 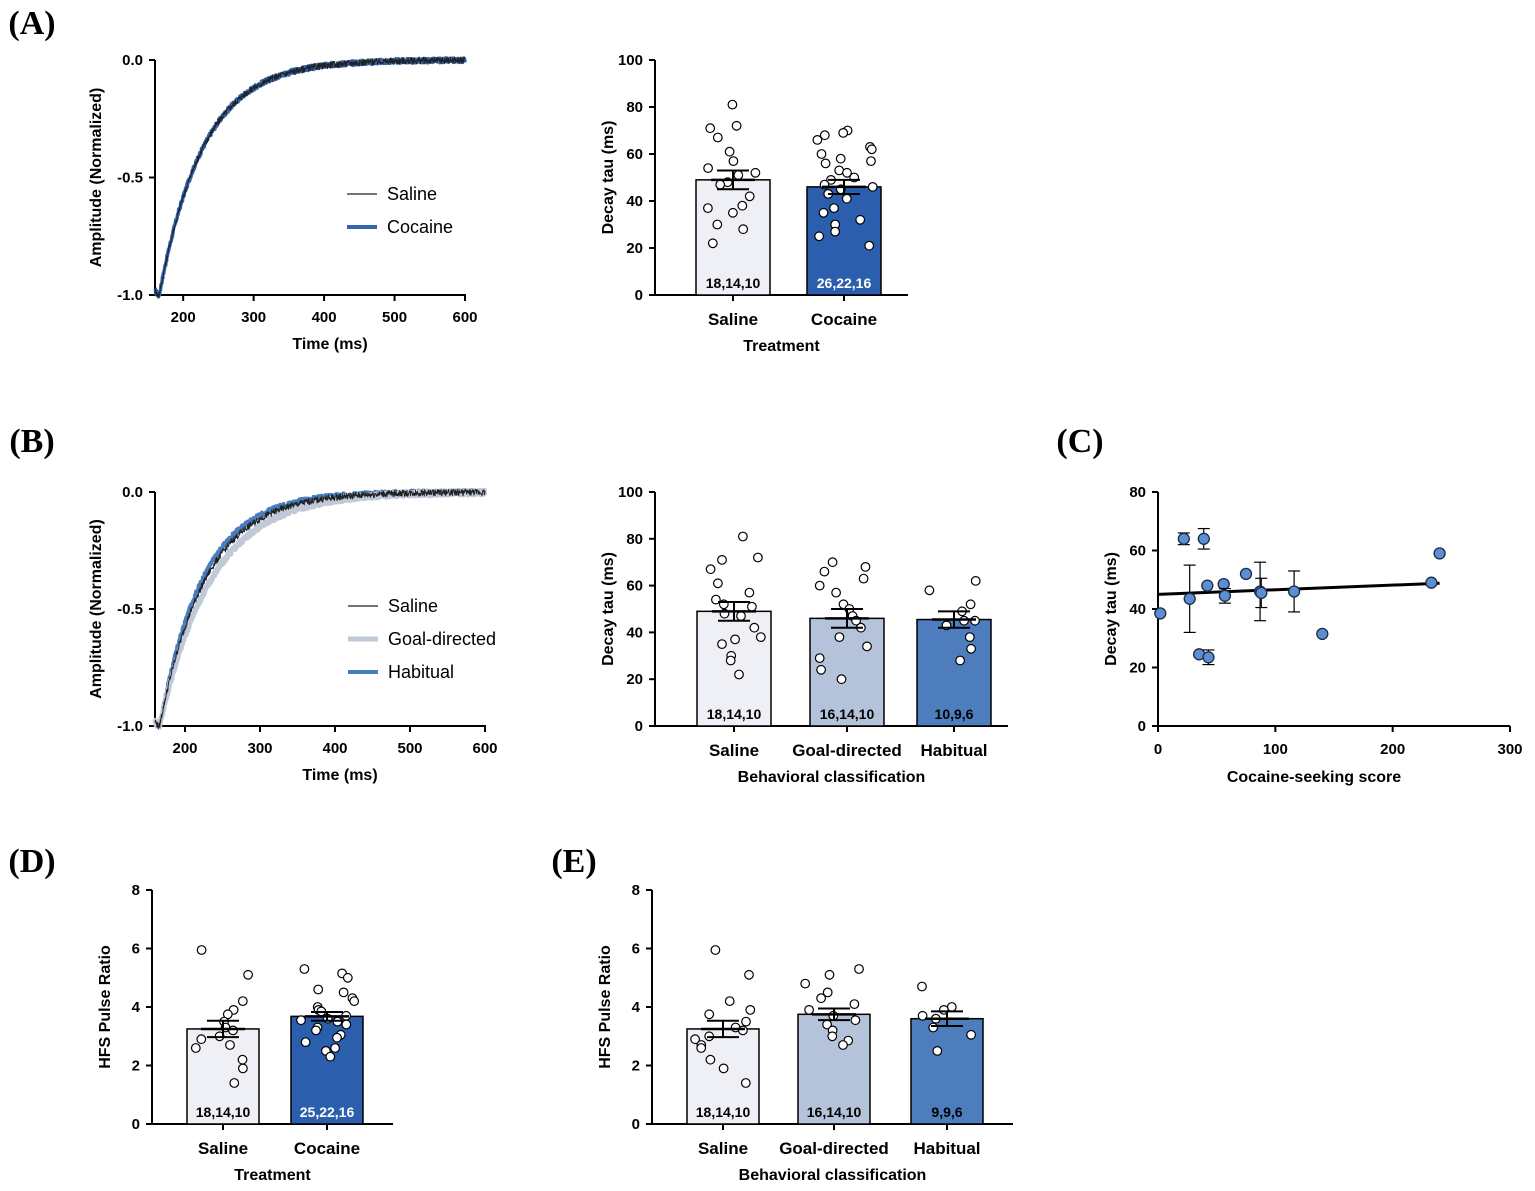 What do you see at coordinates (636, 1066) in the screenshot?
I see `panel-e-bar-ytick-label: 2` at bounding box center [636, 1066].